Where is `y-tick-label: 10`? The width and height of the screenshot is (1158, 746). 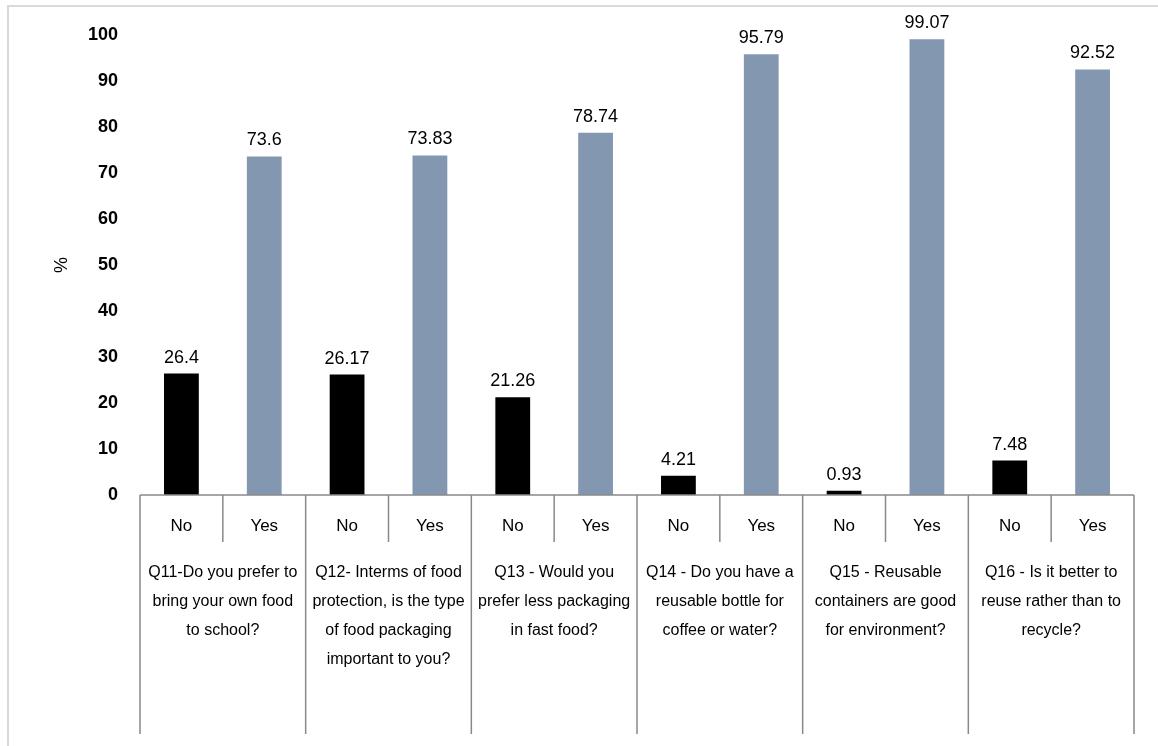 y-tick-label: 10 is located at coordinates (107, 447).